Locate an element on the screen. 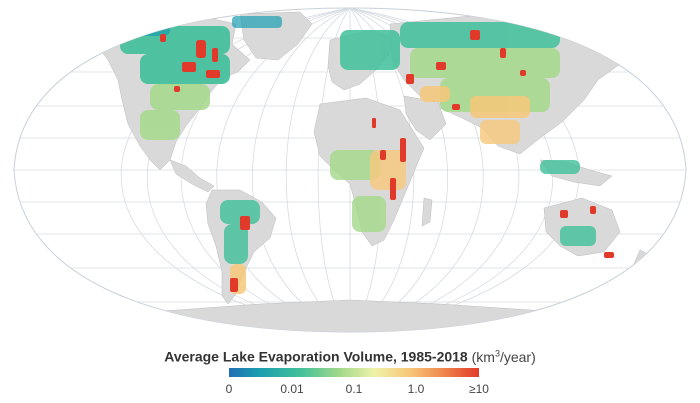  tick-label: 1.0 is located at coordinates (416, 389).